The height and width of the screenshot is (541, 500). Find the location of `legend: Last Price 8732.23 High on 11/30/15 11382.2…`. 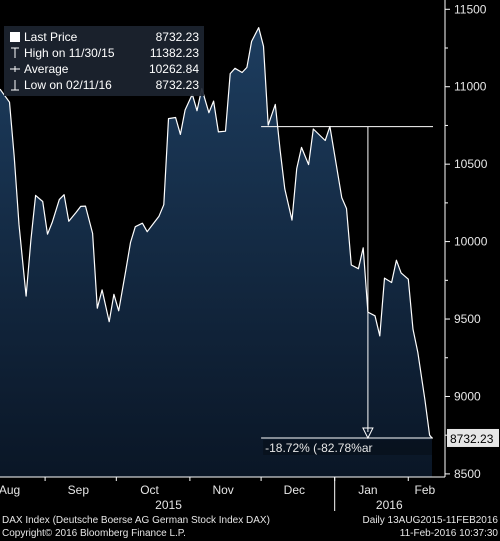

legend: Last Price 8732.23 High on 11/30/15 11382.2… is located at coordinates (104, 61).